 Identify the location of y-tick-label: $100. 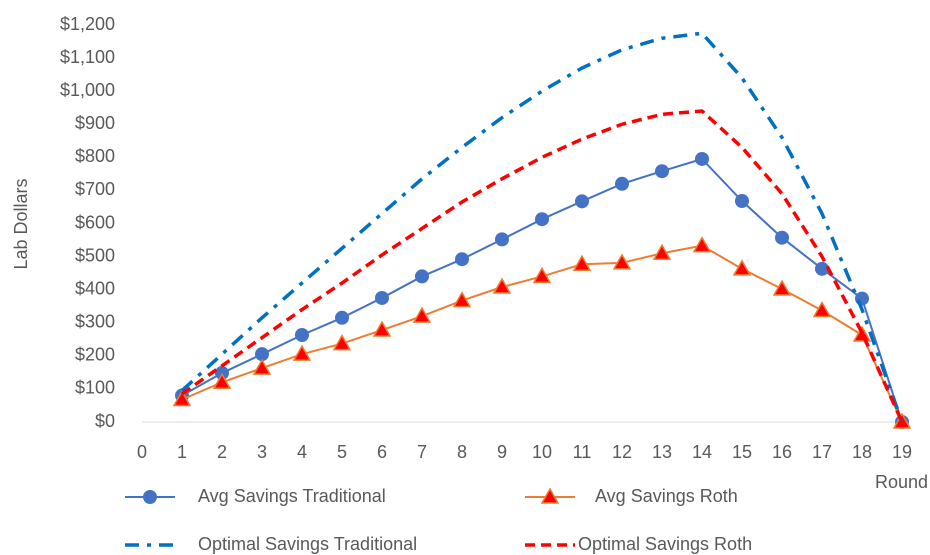
(95, 388).